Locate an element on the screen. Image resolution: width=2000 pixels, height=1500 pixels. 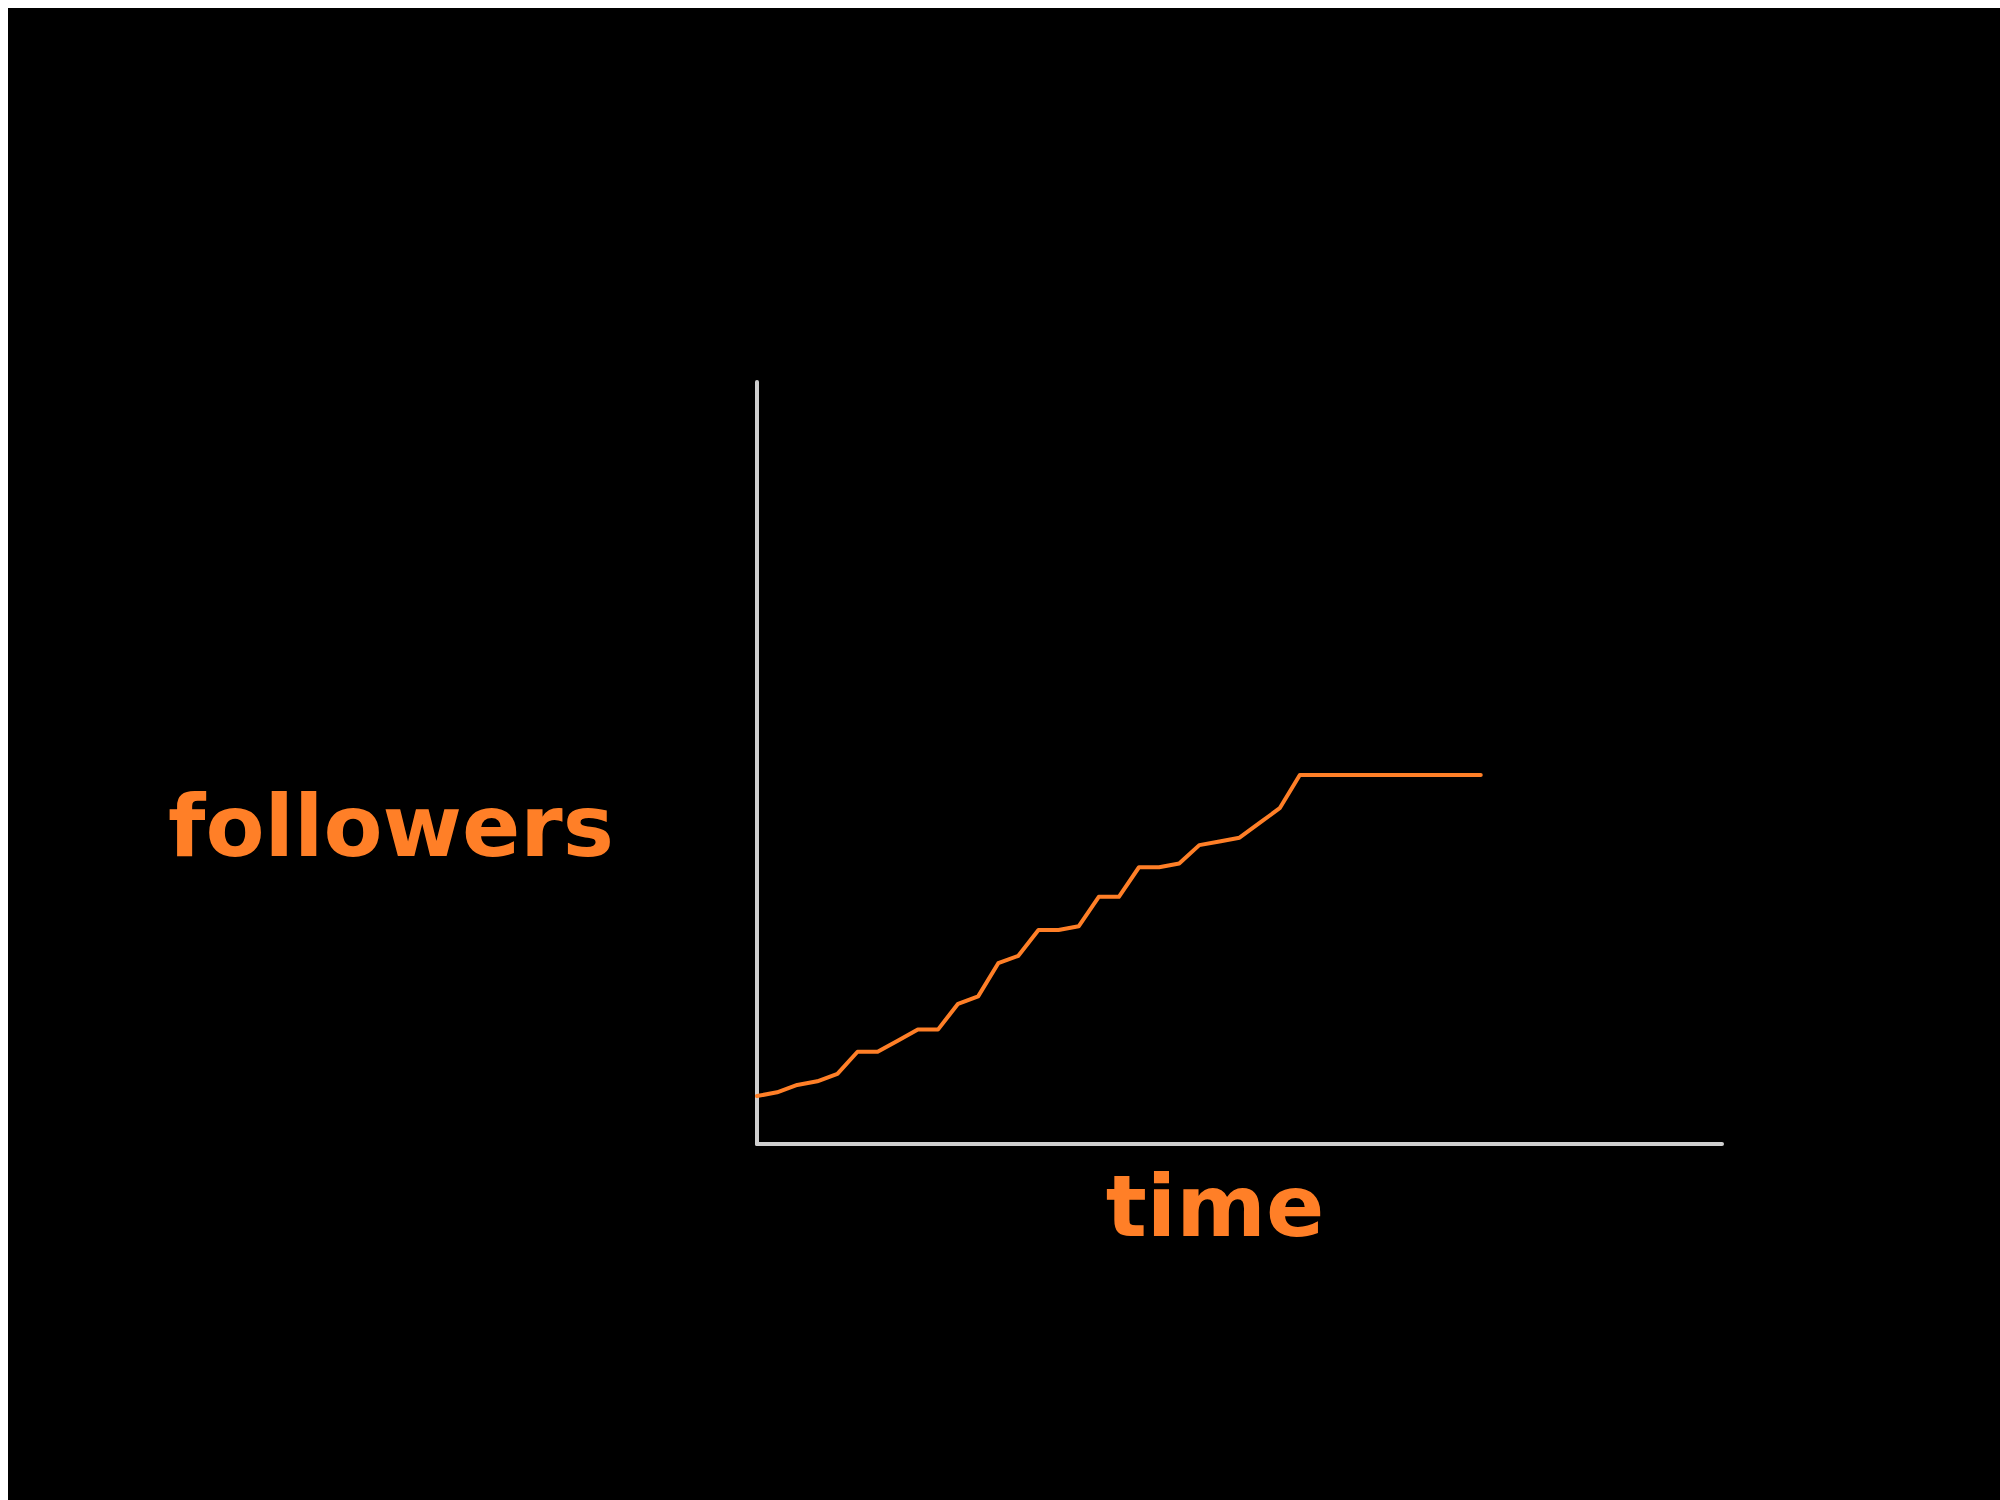
y-axis-title: followers is located at coordinates (391, 826).